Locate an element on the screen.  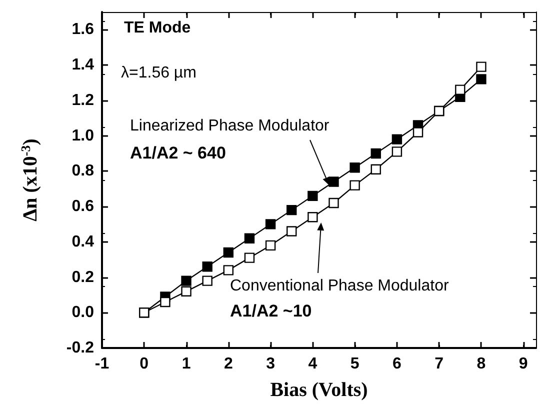
x-tick-label: 9 is located at coordinates (523, 364).